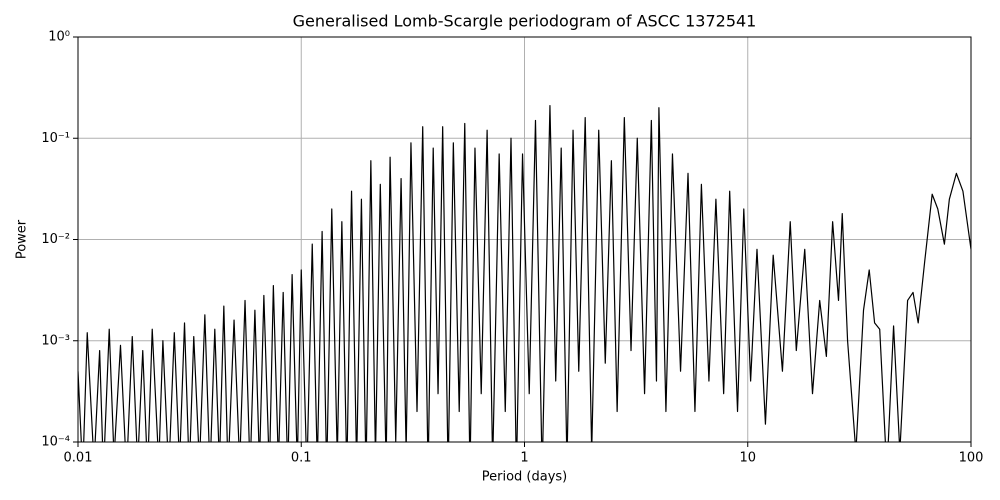  I want to click on x-tick-label: 1, so click(524, 458).